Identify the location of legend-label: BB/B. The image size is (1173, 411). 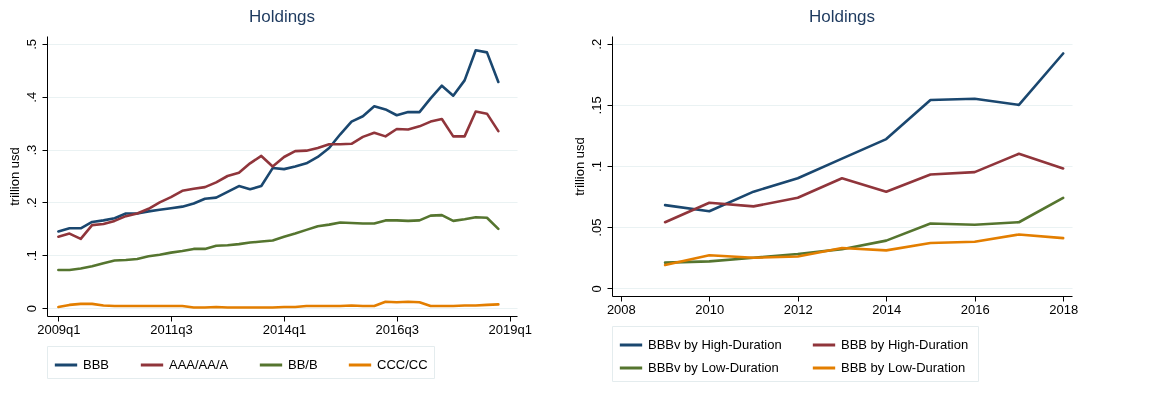
(303, 364).